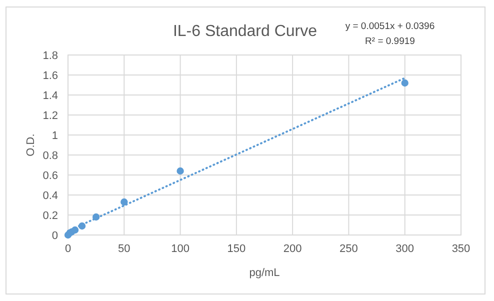  I want to click on y-tick-label: 1, so click(55, 136).